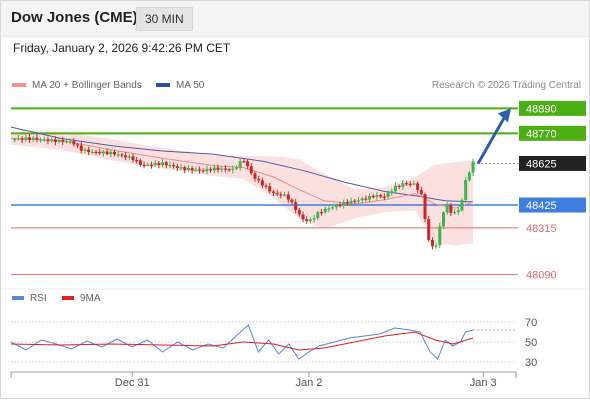  What do you see at coordinates (90, 298) in the screenshot?
I see `legend-9ma-label: 9MA` at bounding box center [90, 298].